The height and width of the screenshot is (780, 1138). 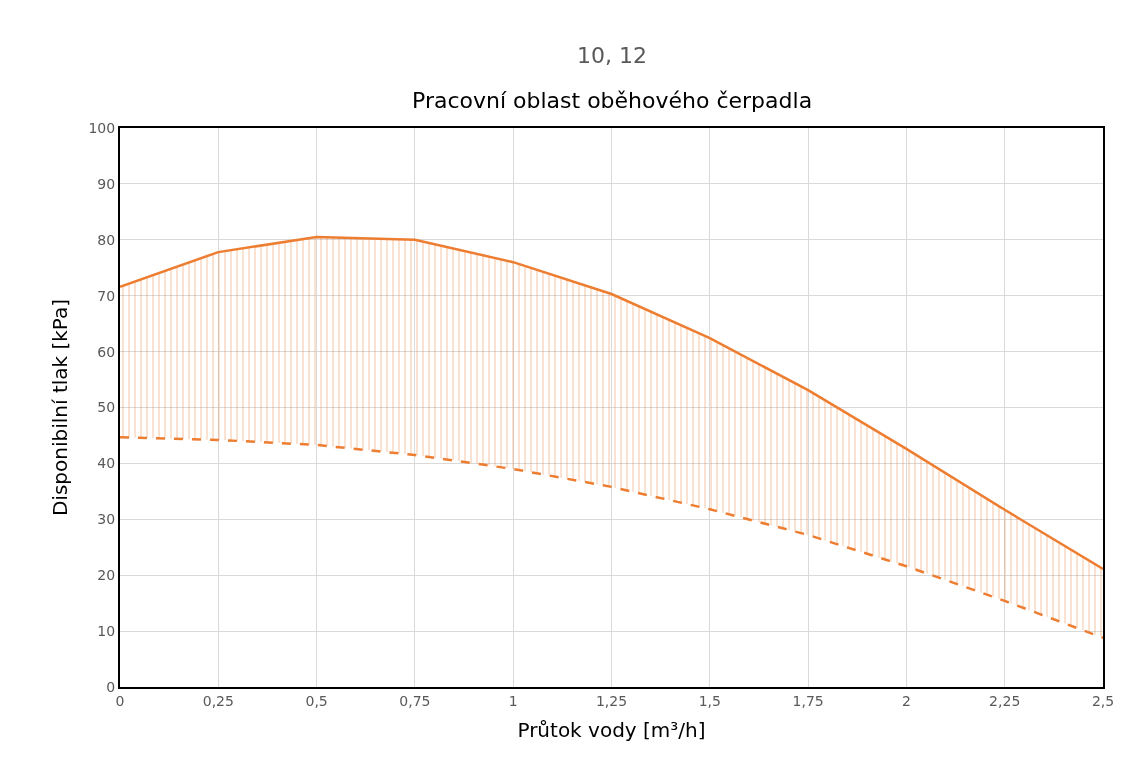 I want to click on y-tick-label: 70, so click(x=106, y=295).